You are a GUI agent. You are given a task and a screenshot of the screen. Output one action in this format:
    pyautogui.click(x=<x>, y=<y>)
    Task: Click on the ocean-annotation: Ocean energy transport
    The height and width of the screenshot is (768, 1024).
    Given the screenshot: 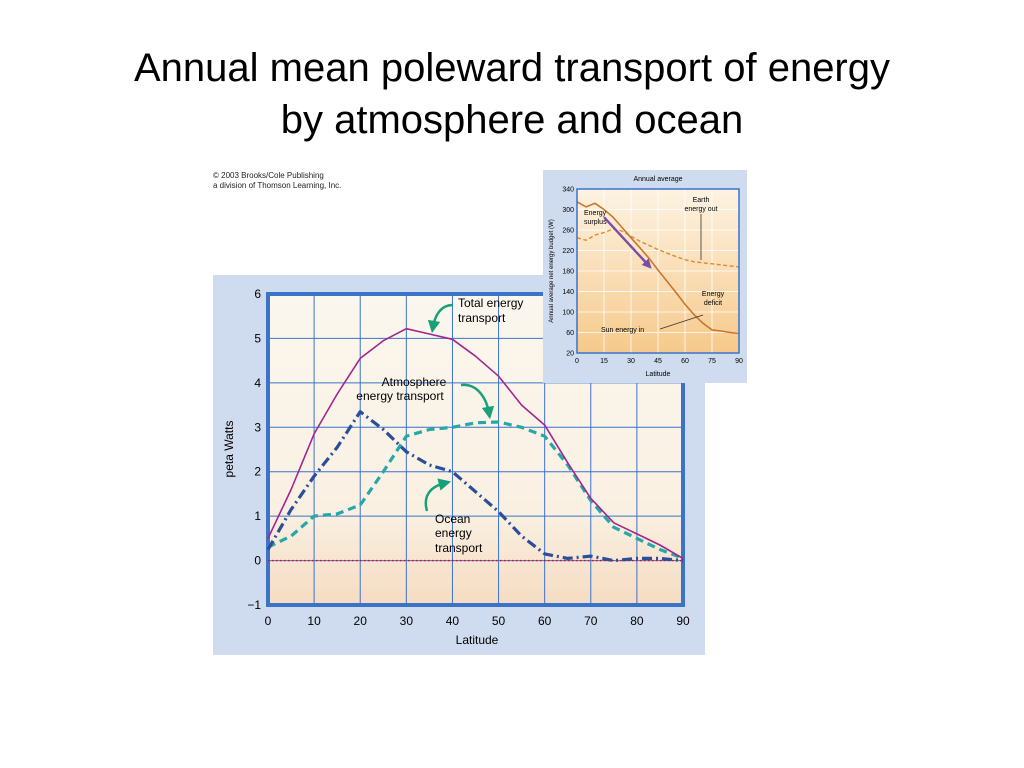 What is the action you would take?
    pyautogui.click(x=453, y=516)
    